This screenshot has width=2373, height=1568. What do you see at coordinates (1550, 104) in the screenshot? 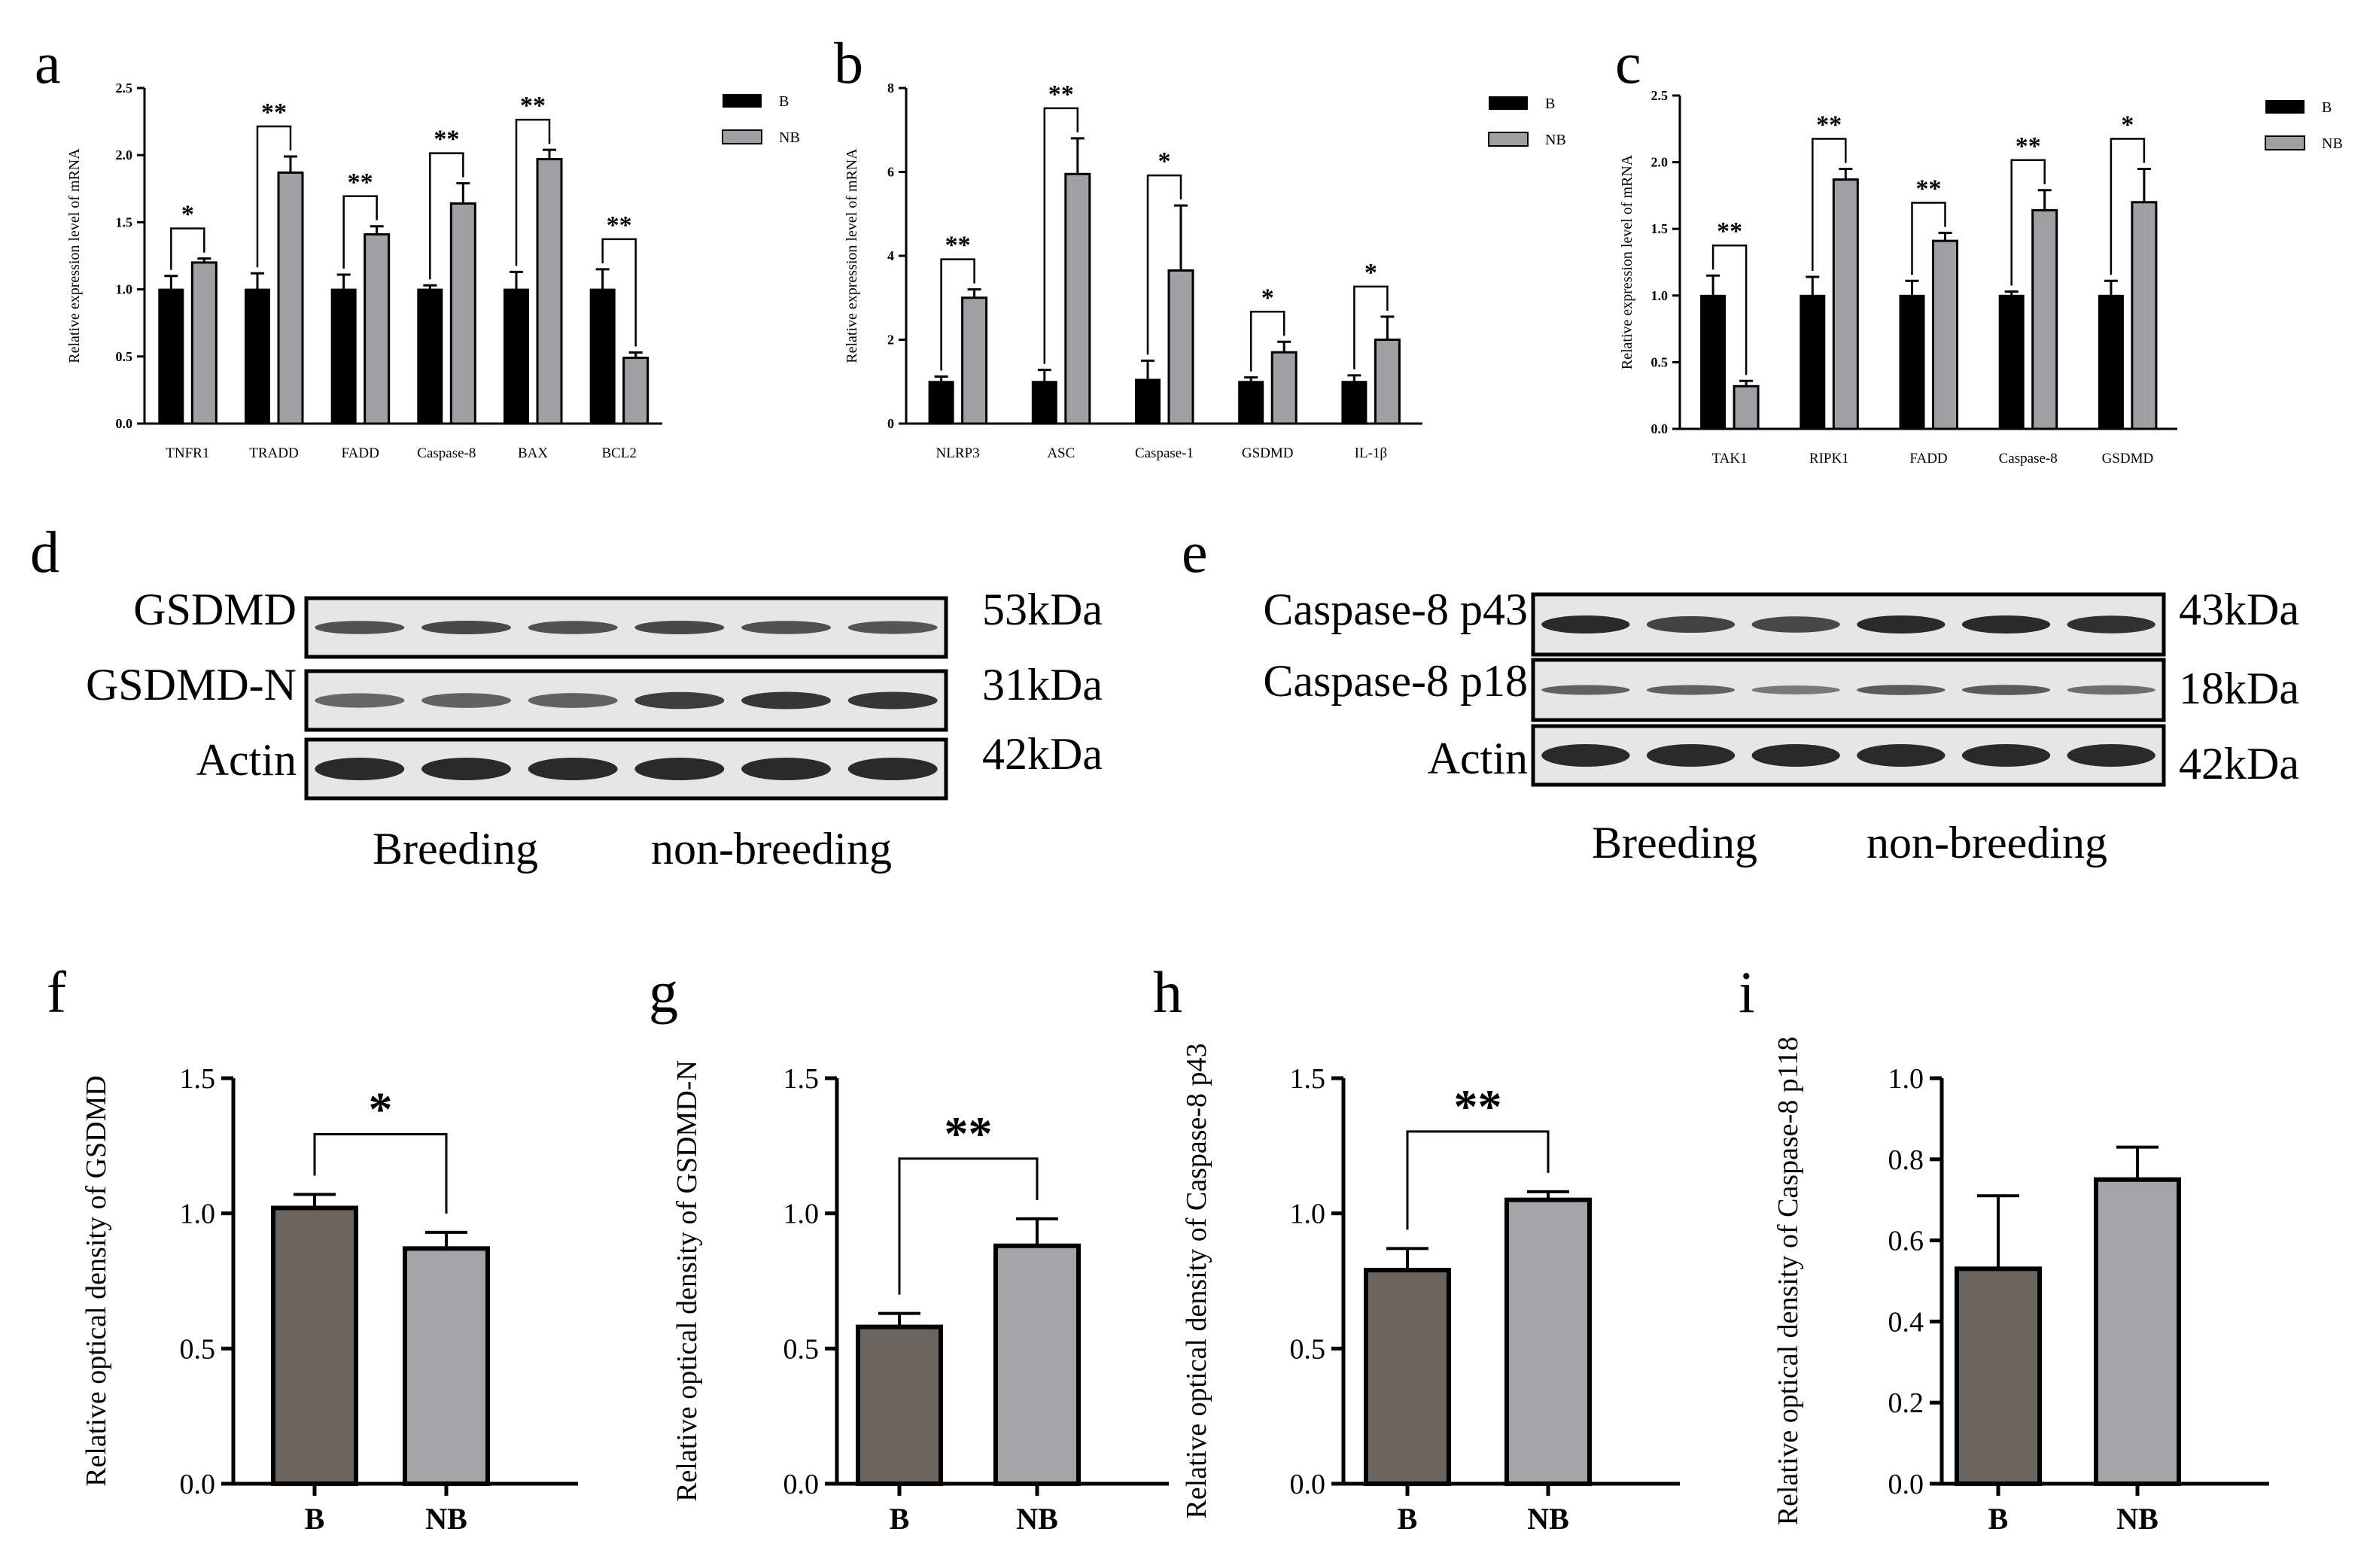
I see `legend-label-b: B` at bounding box center [1550, 104].